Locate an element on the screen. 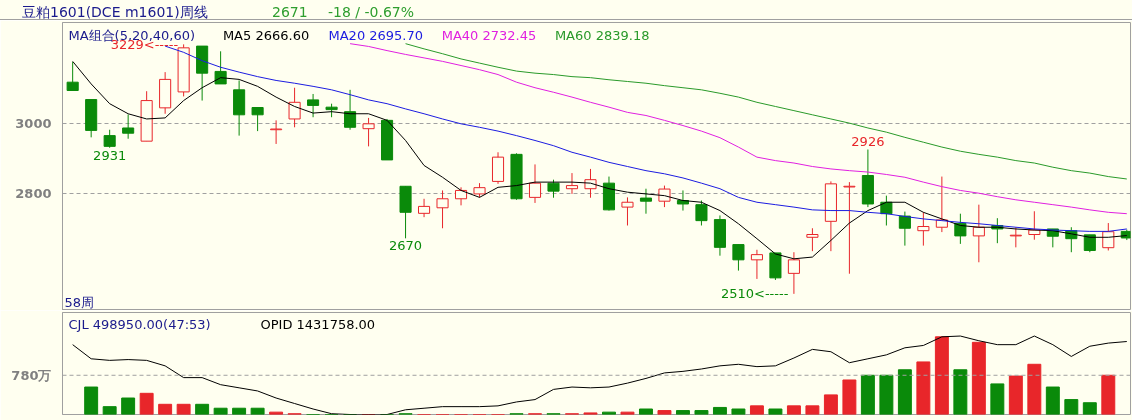 The image size is (1132, 420). text: 2671 is located at coordinates (290, 12).